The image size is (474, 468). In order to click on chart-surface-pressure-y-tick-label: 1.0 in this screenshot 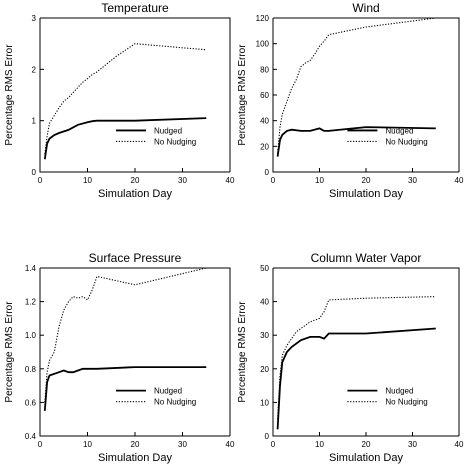, I will do `click(31, 335)`.